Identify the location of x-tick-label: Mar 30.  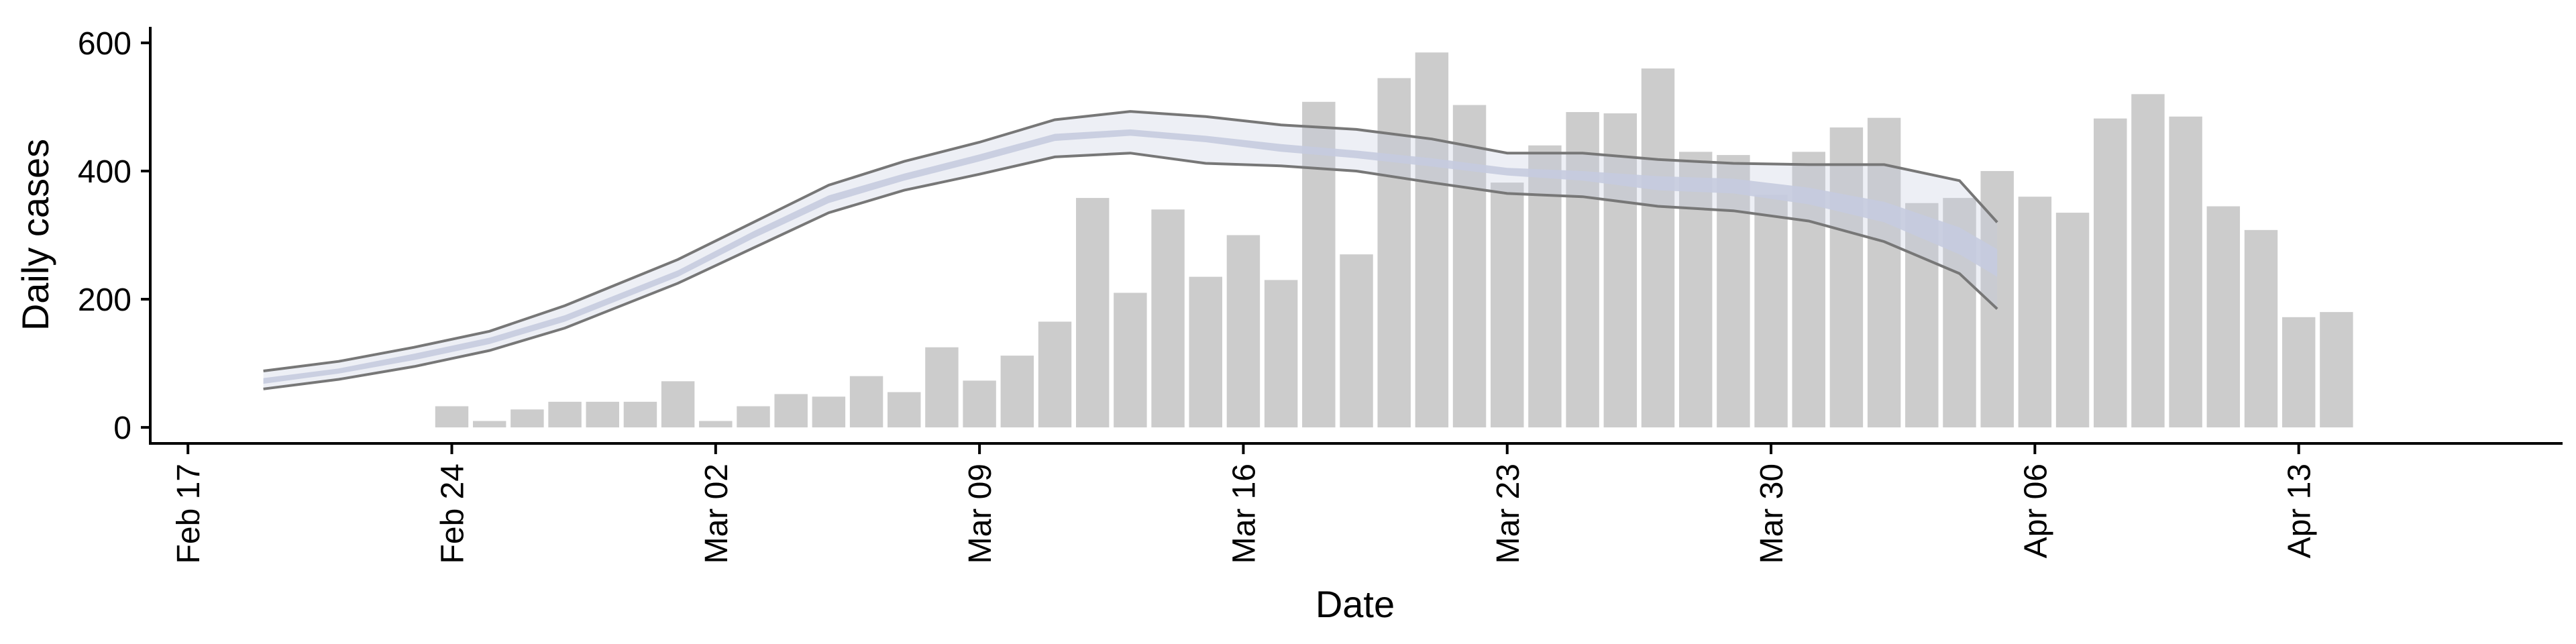
(1772, 514).